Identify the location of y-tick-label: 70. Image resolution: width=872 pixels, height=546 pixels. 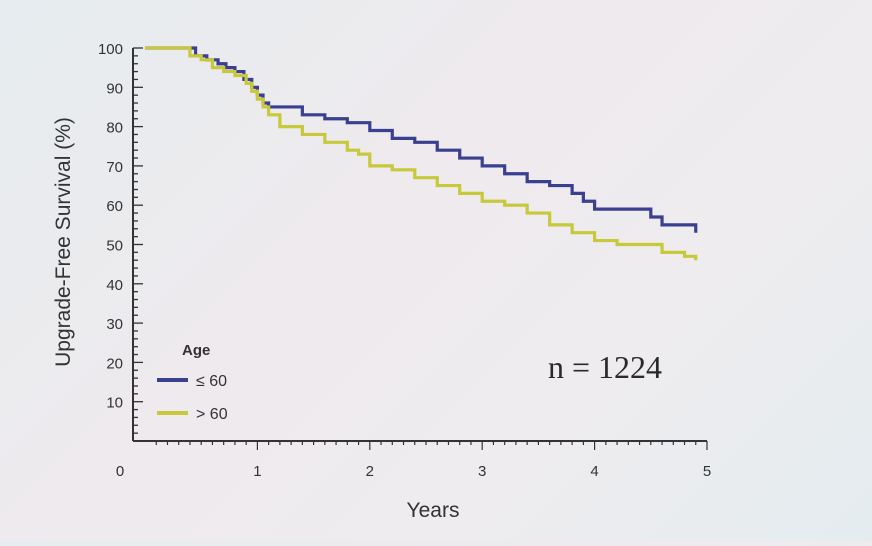
(114, 167).